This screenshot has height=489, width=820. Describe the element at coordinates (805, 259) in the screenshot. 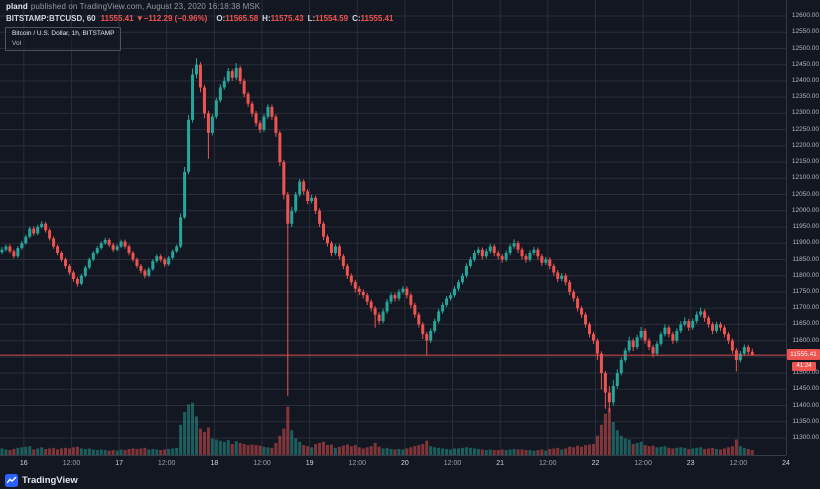

I see `price-axis-label: 11850.00` at that location.